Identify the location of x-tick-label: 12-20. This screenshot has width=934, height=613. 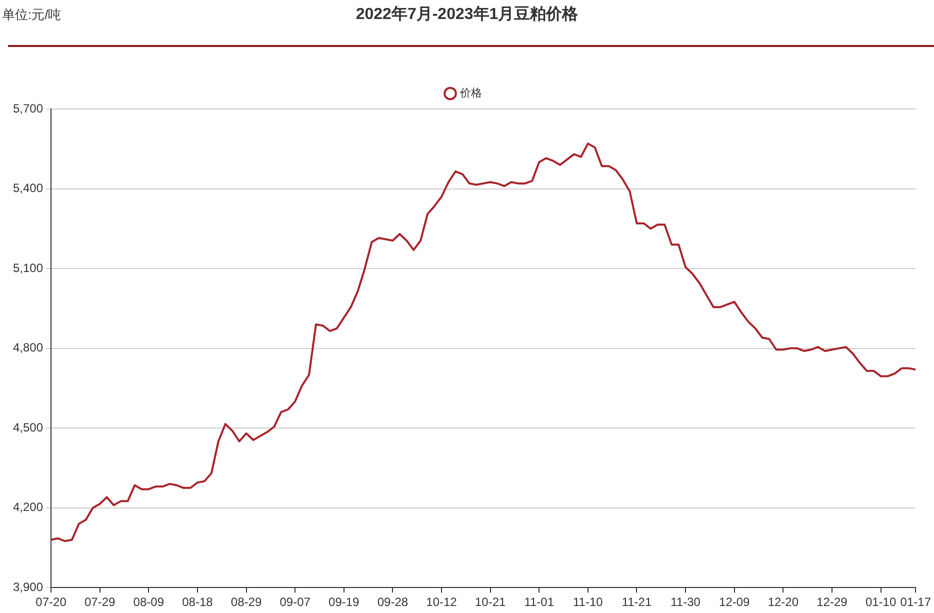
(783, 602).